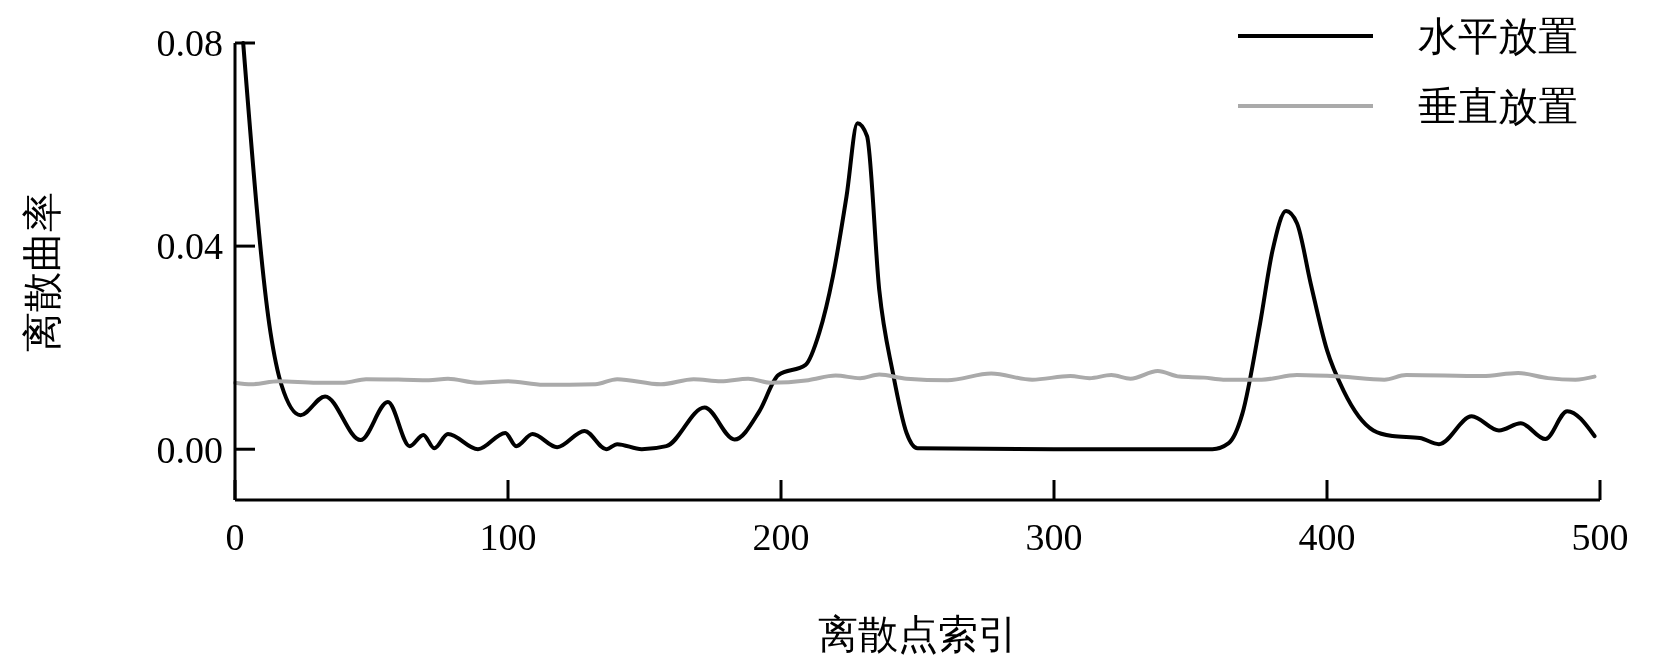  Describe the element at coordinates (42, 271) in the screenshot. I see `y-axis-title: 离散曲率` at that location.